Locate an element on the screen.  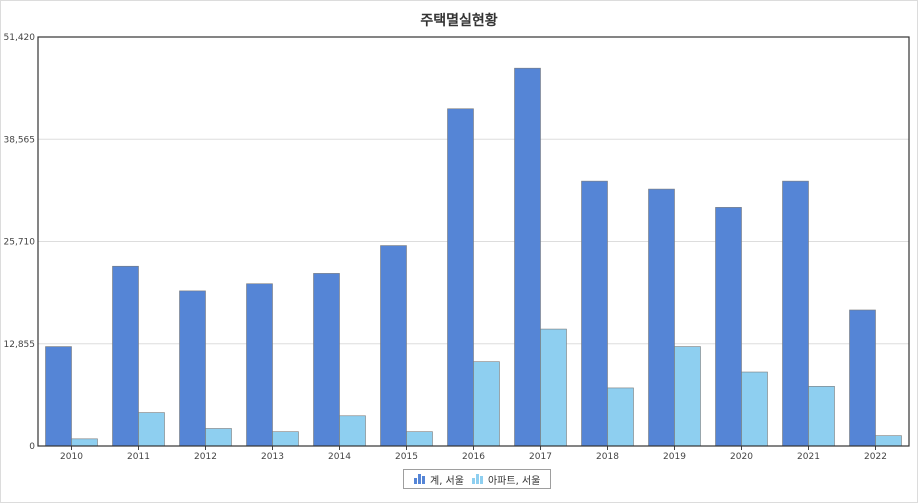
x-tick-label: 2012 is located at coordinates (205, 457).